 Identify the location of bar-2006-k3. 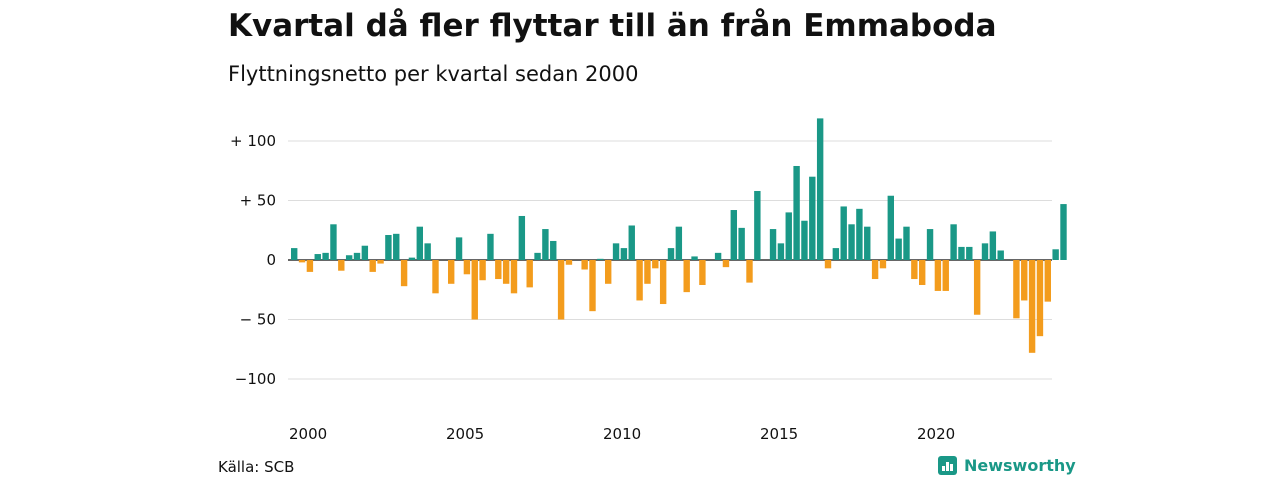
(498, 270).